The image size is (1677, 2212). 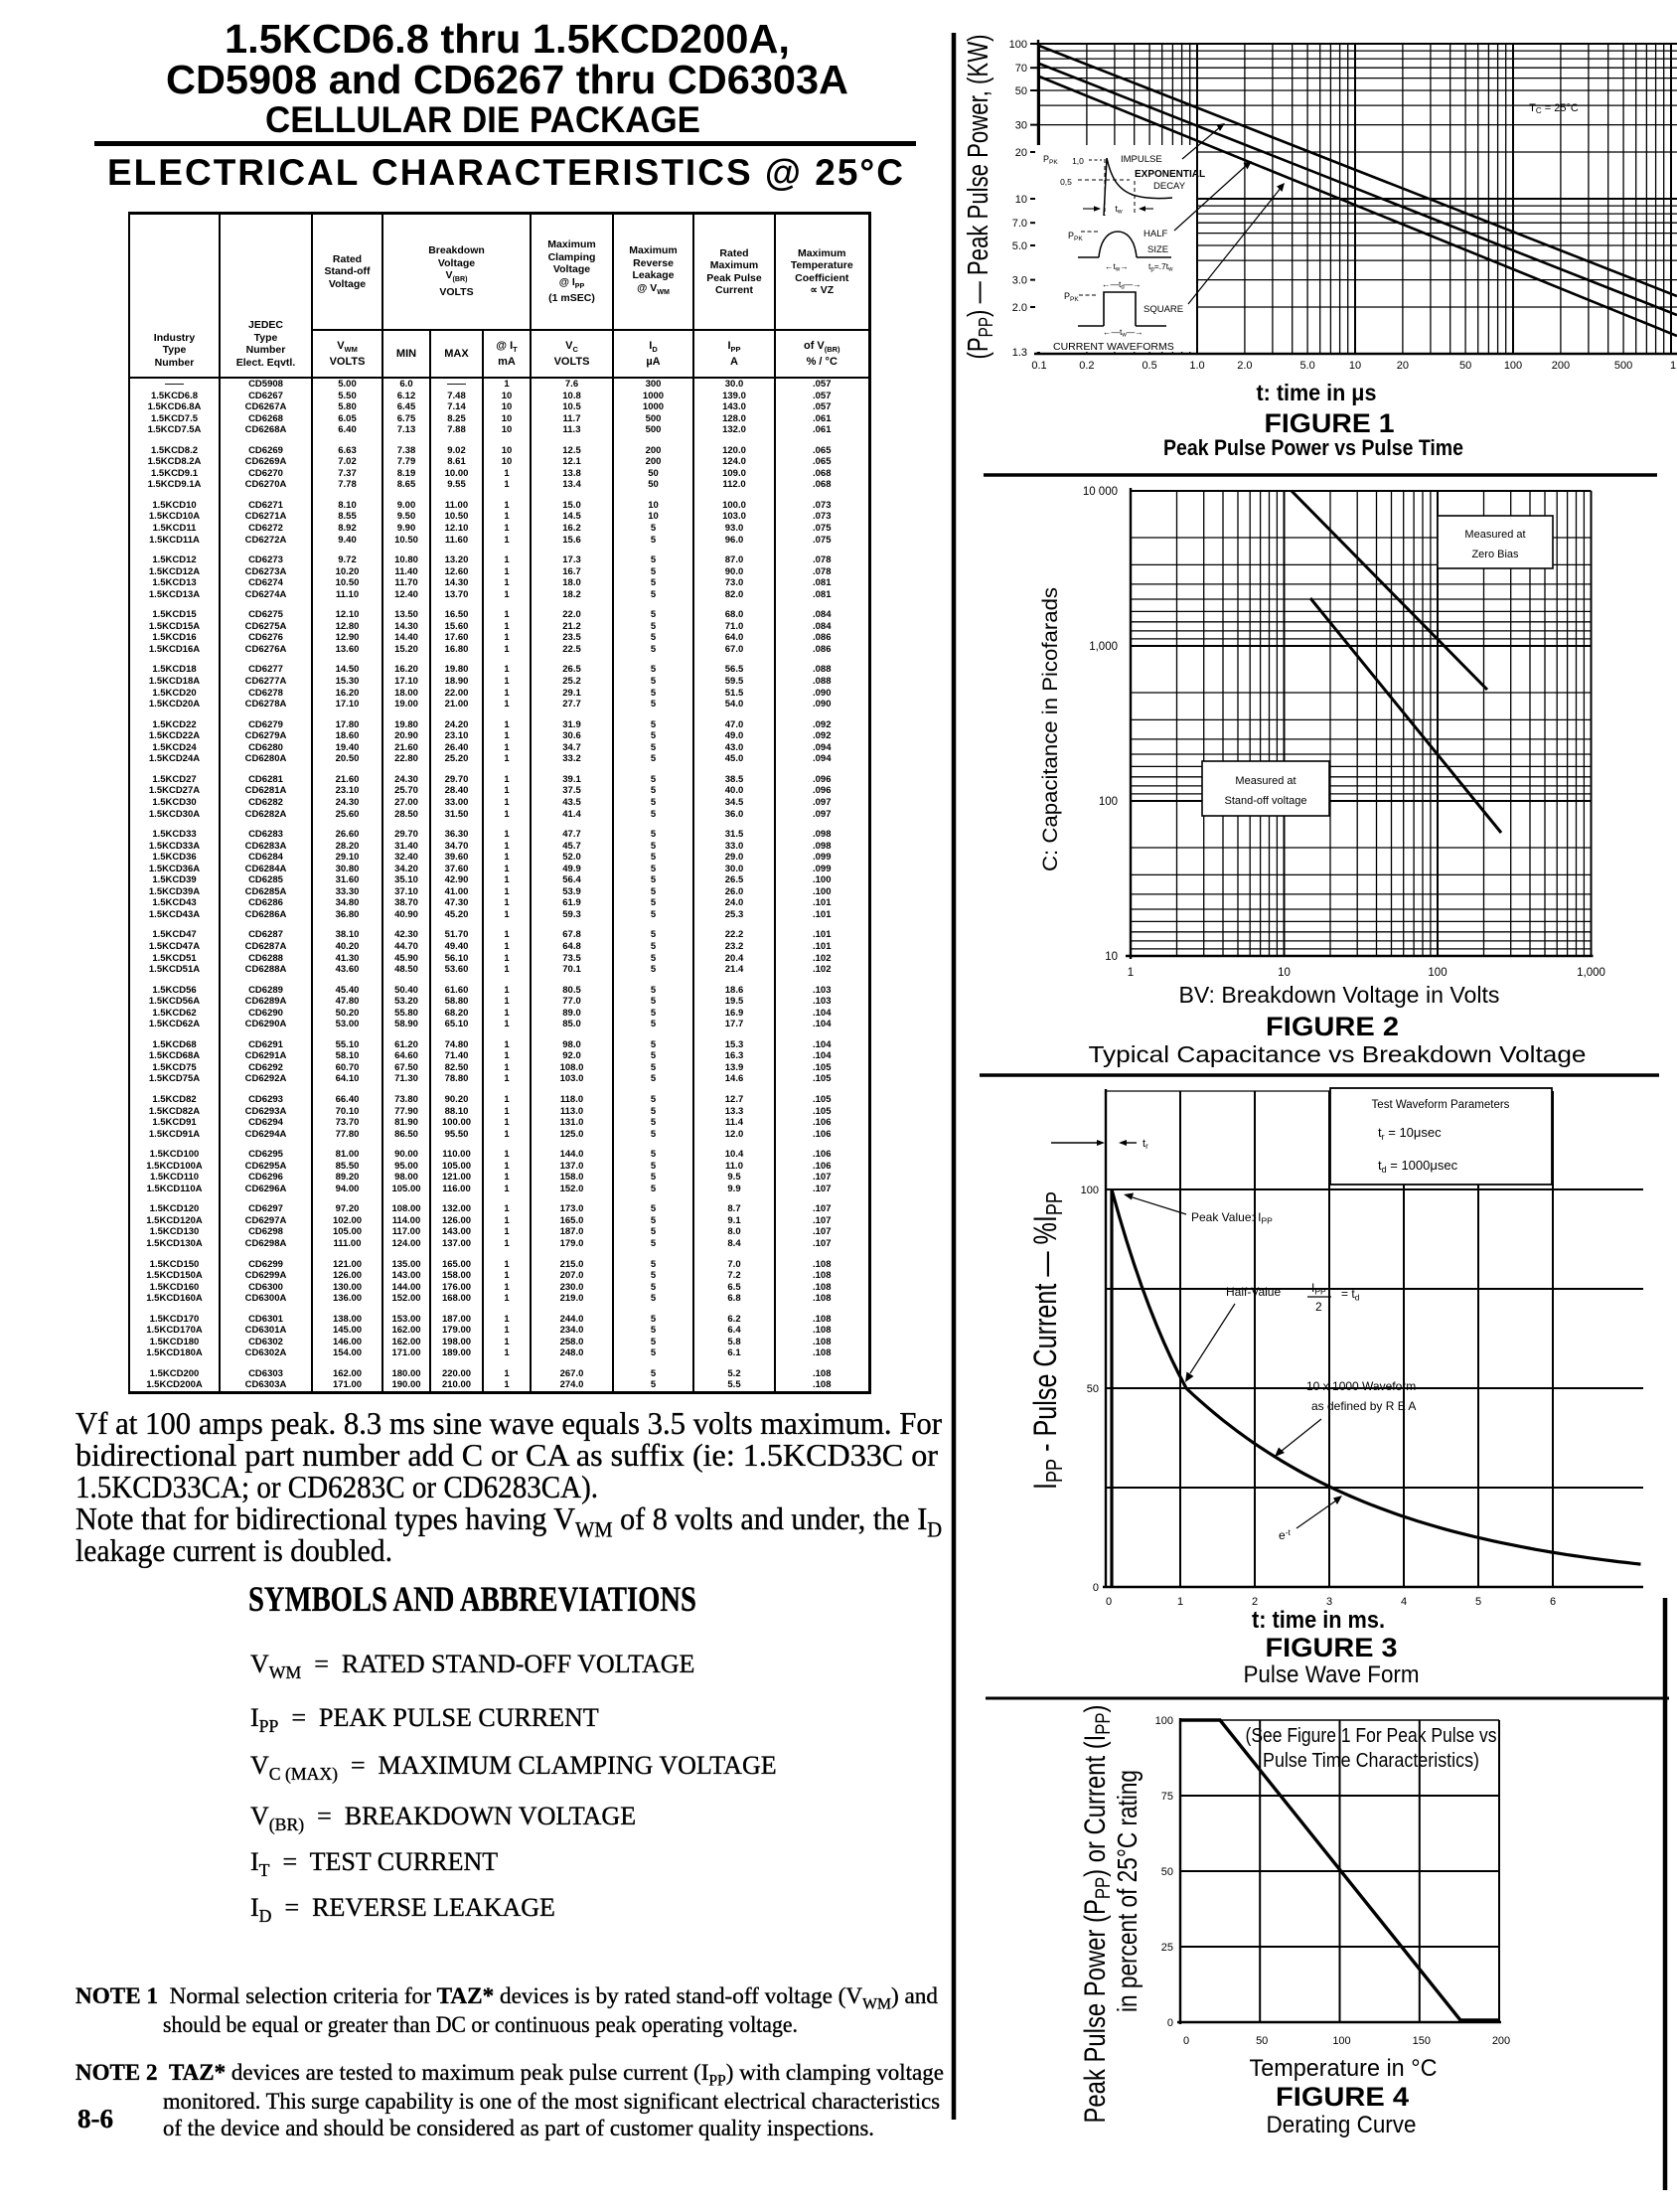 What do you see at coordinates (1332, 1648) in the screenshot?
I see `svg-text: FIGURE 3` at bounding box center [1332, 1648].